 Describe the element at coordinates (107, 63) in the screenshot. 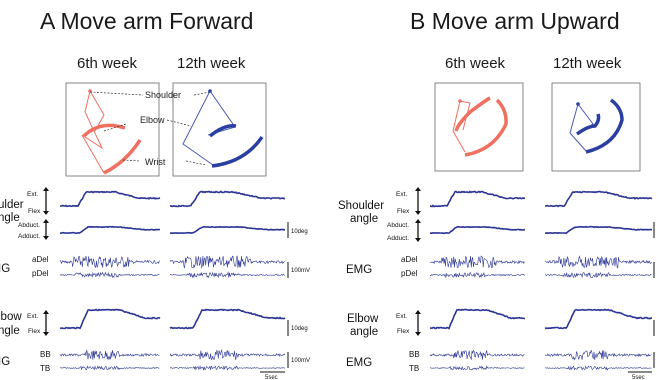

I see `week-header-a-6: 6th week` at that location.